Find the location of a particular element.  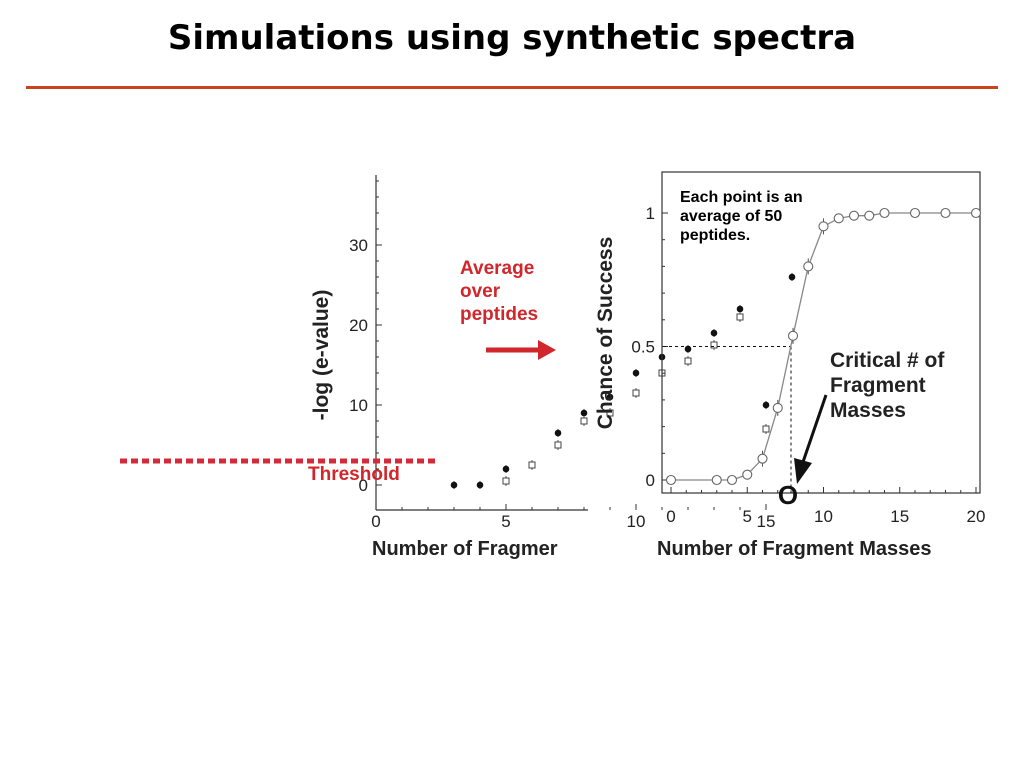

slide-title: Simulations using synthetic spectra is located at coordinates (512, 38).